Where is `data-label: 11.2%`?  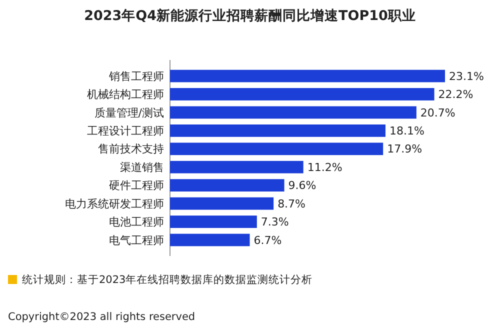
data-label: 11.2% is located at coordinates (324, 167).